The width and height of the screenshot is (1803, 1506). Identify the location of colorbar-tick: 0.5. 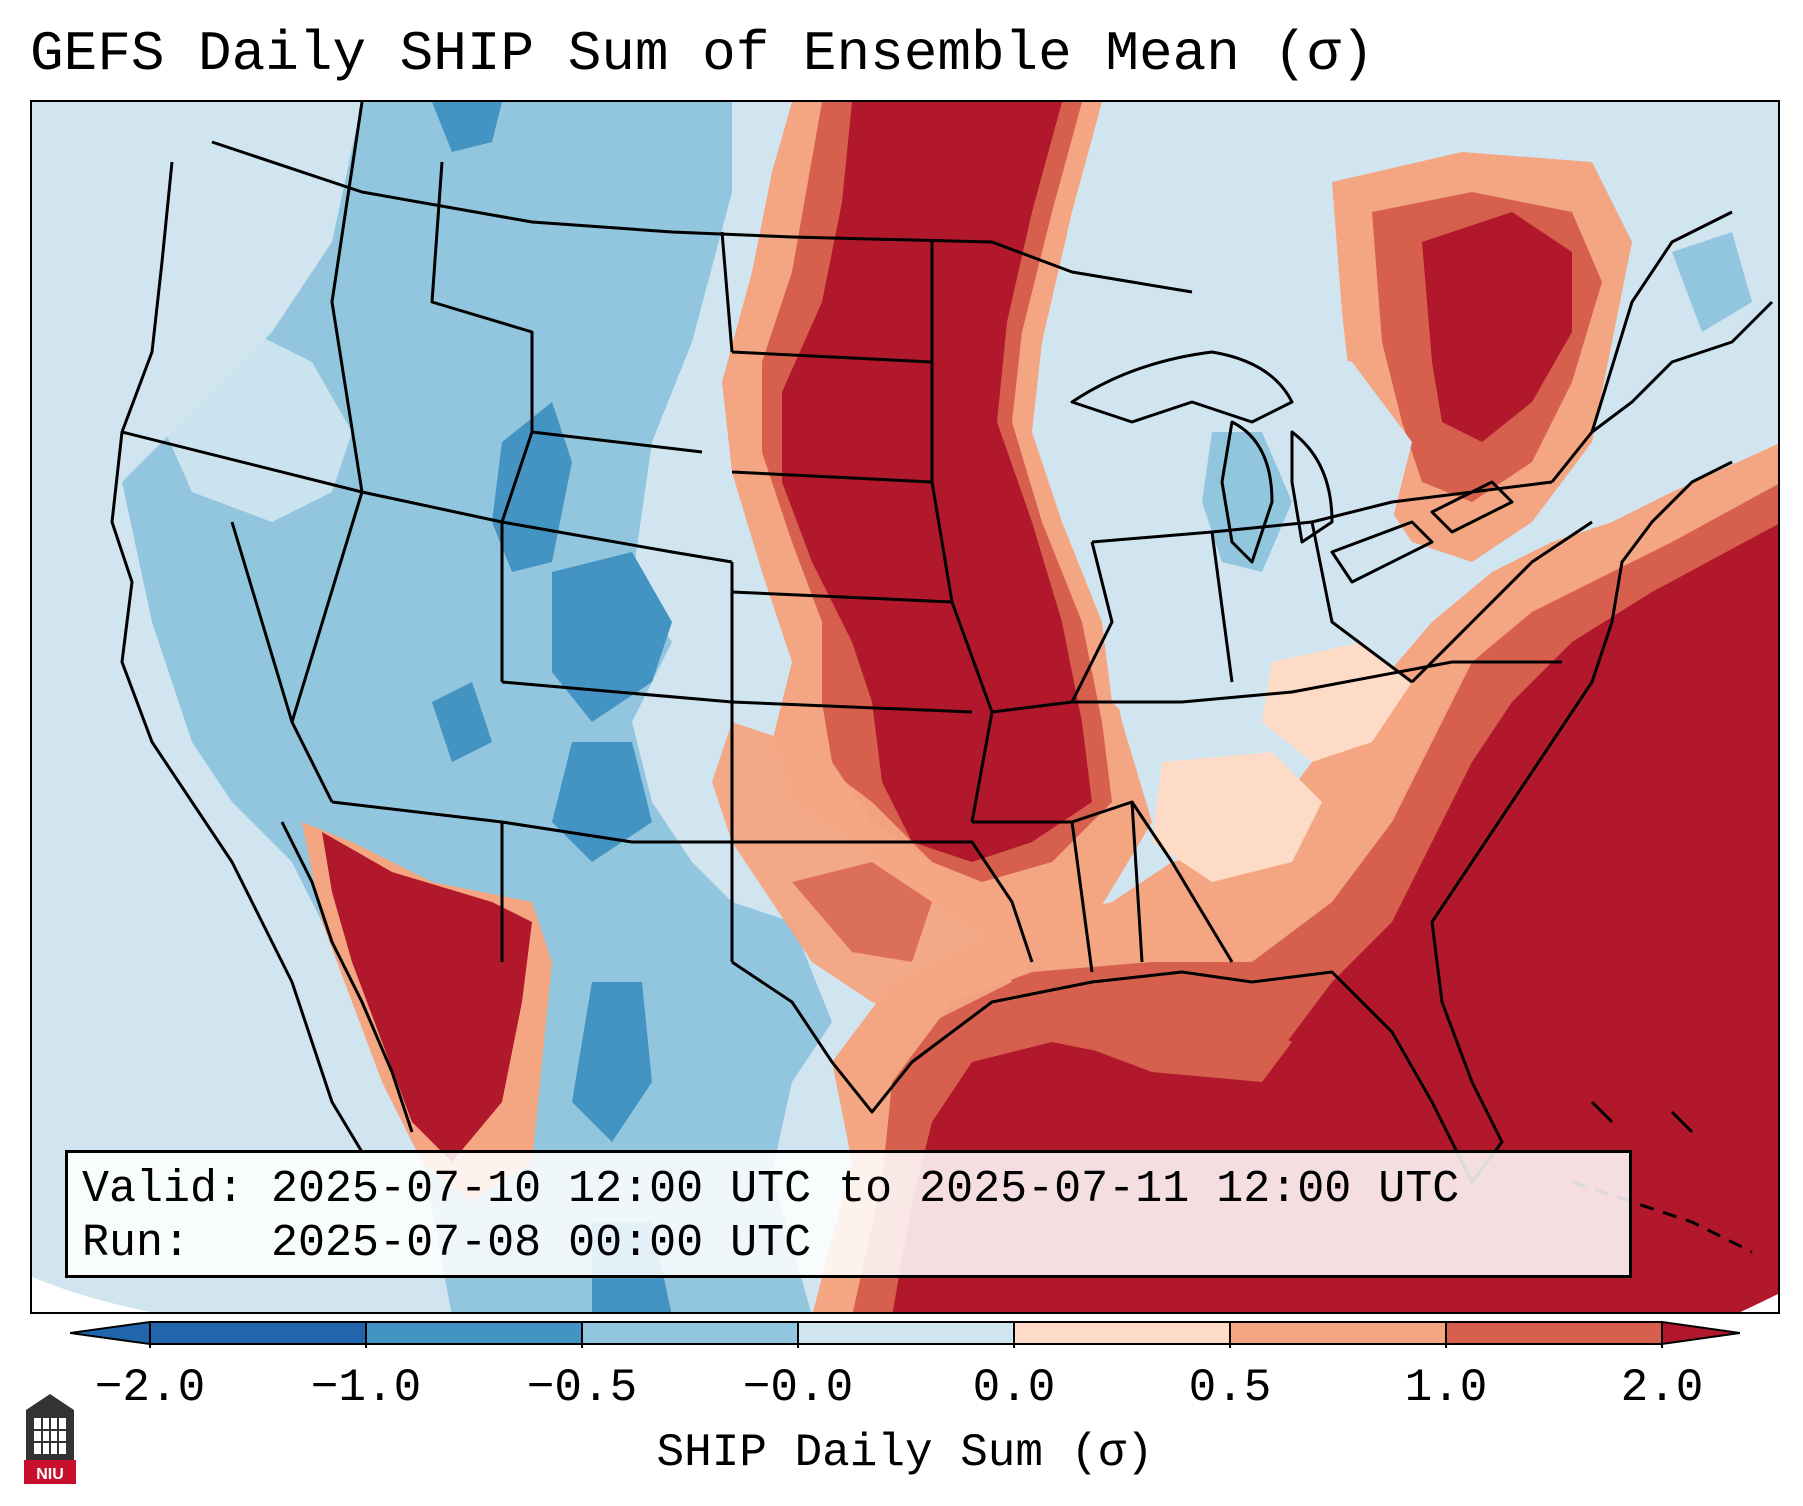
(1230, 1388).